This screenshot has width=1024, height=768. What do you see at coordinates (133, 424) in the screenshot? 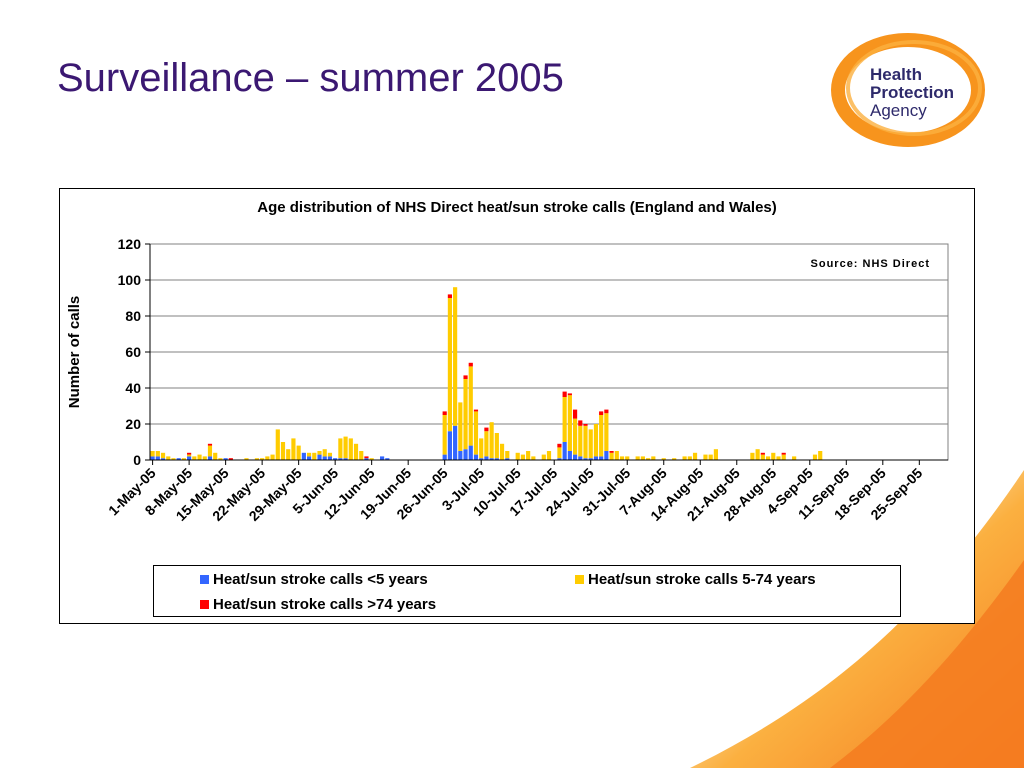
I see `y-tick-label: 20` at bounding box center [133, 424].